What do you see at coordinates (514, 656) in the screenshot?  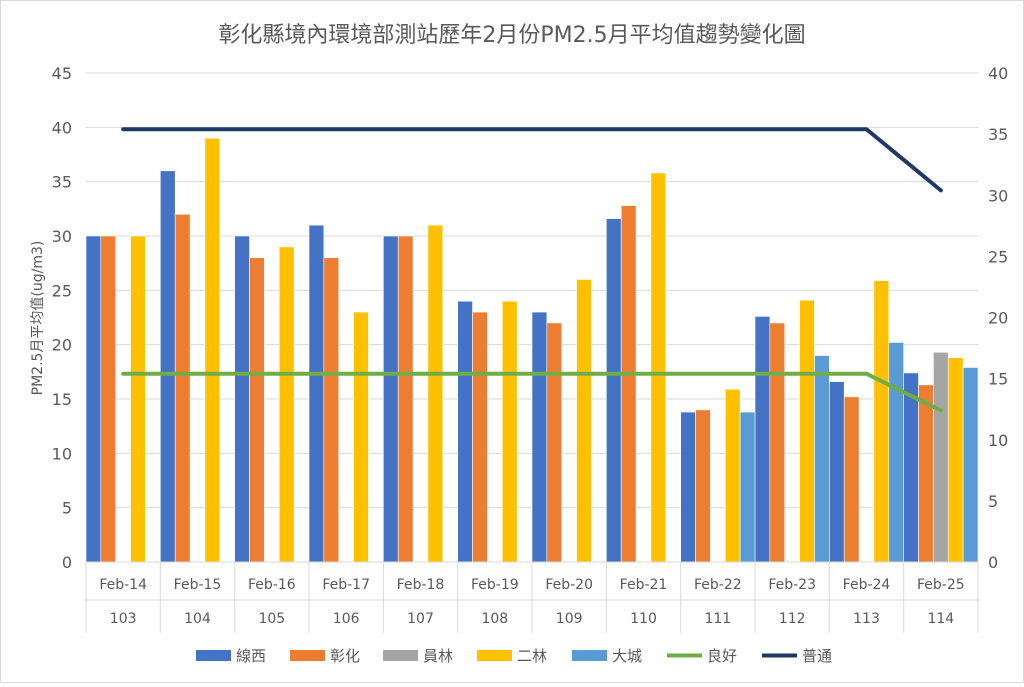 I see `legend: 線西 彰化 員林 二林 大城 良好 普通` at bounding box center [514, 656].